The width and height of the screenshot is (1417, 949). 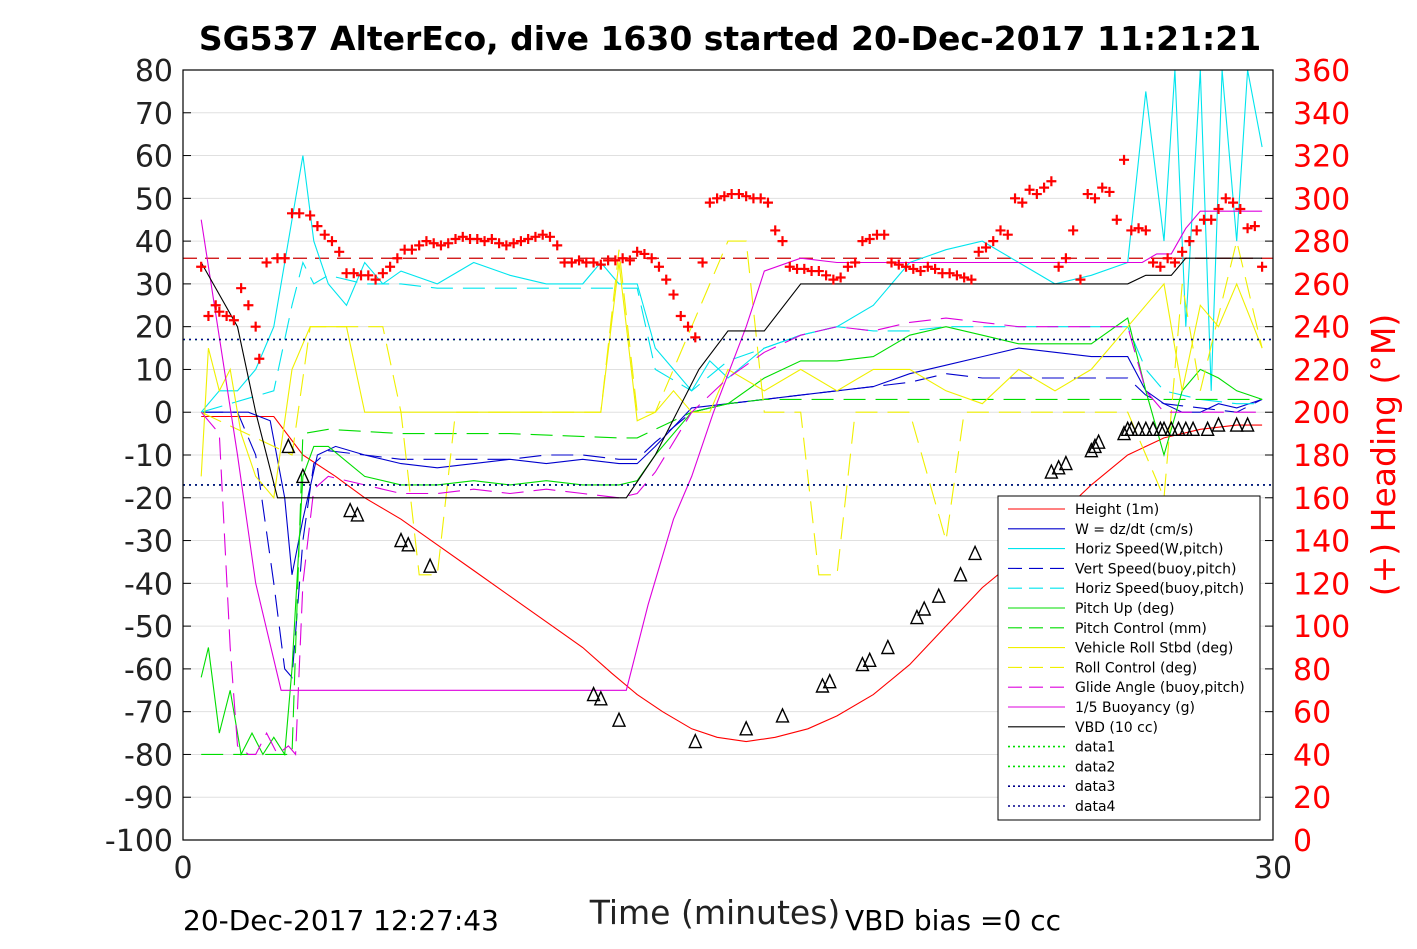 What do you see at coordinates (1095, 807) in the screenshot?
I see `legend-label: data4` at bounding box center [1095, 807].